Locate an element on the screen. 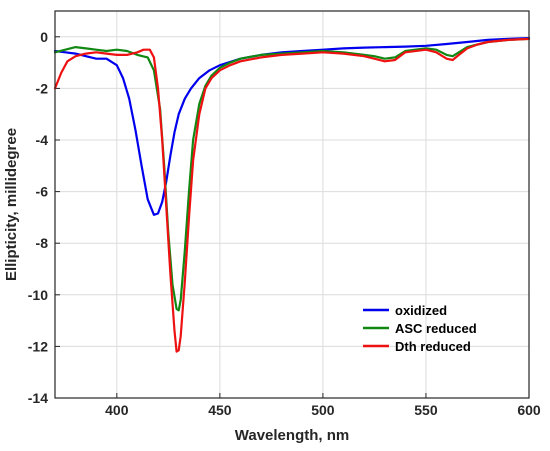 The width and height of the screenshot is (550, 451). x-tick-label: 550 is located at coordinates (426, 410).